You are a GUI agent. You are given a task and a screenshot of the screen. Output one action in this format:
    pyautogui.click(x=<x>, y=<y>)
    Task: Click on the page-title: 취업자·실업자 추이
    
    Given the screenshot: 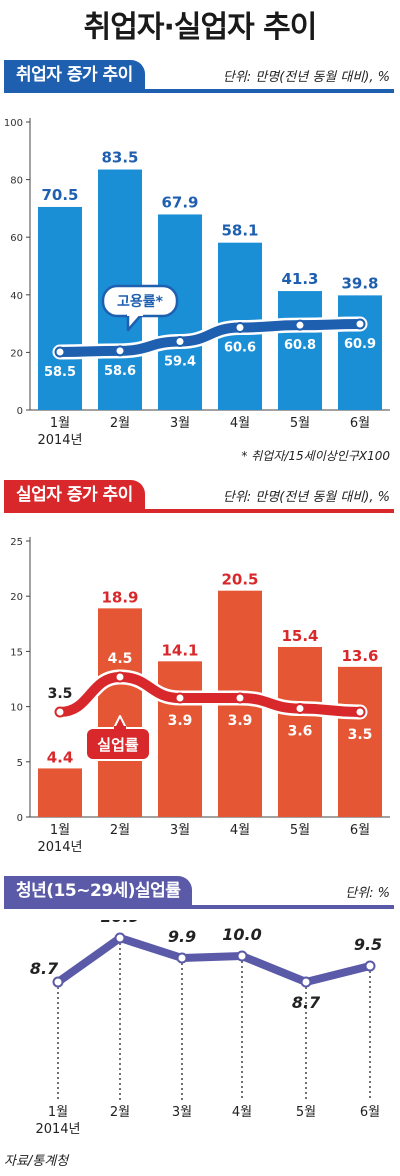 What is the action you would take?
    pyautogui.click(x=200, y=27)
    